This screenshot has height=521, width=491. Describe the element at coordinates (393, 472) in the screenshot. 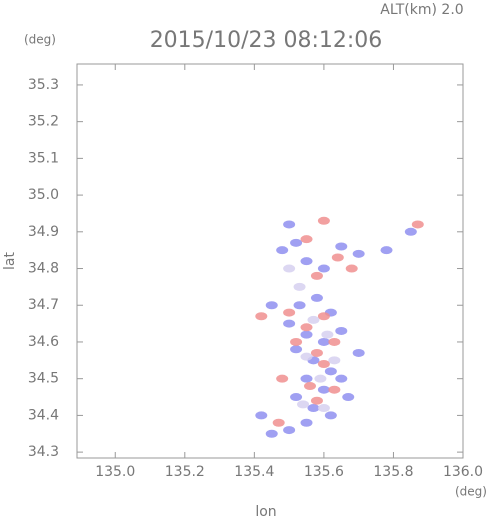

I see `x-tick-label: 135.8` at that location.